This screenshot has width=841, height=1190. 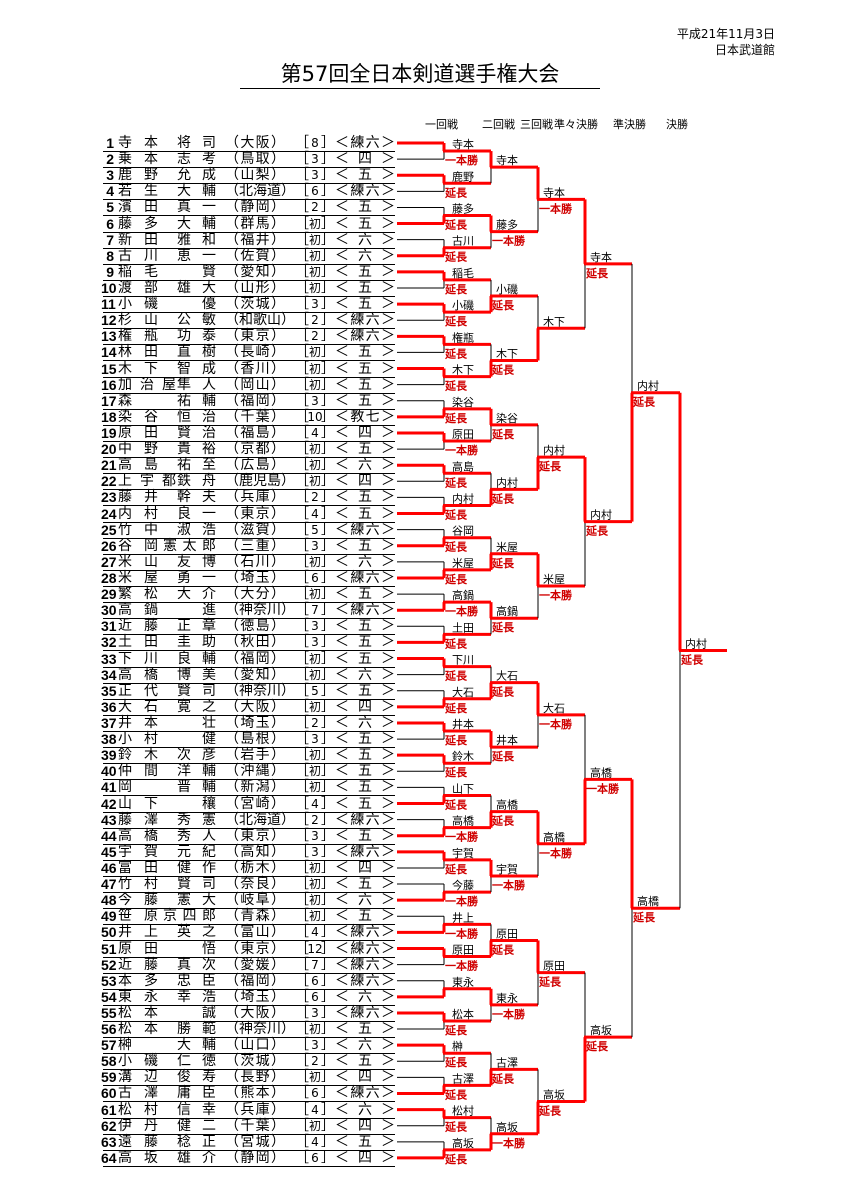 What do you see at coordinates (248, 433) in the screenshot?
I see `player-row: 19 原田 賢治 （福島） ［ 4 ］ ＜四＞` at bounding box center [248, 433].